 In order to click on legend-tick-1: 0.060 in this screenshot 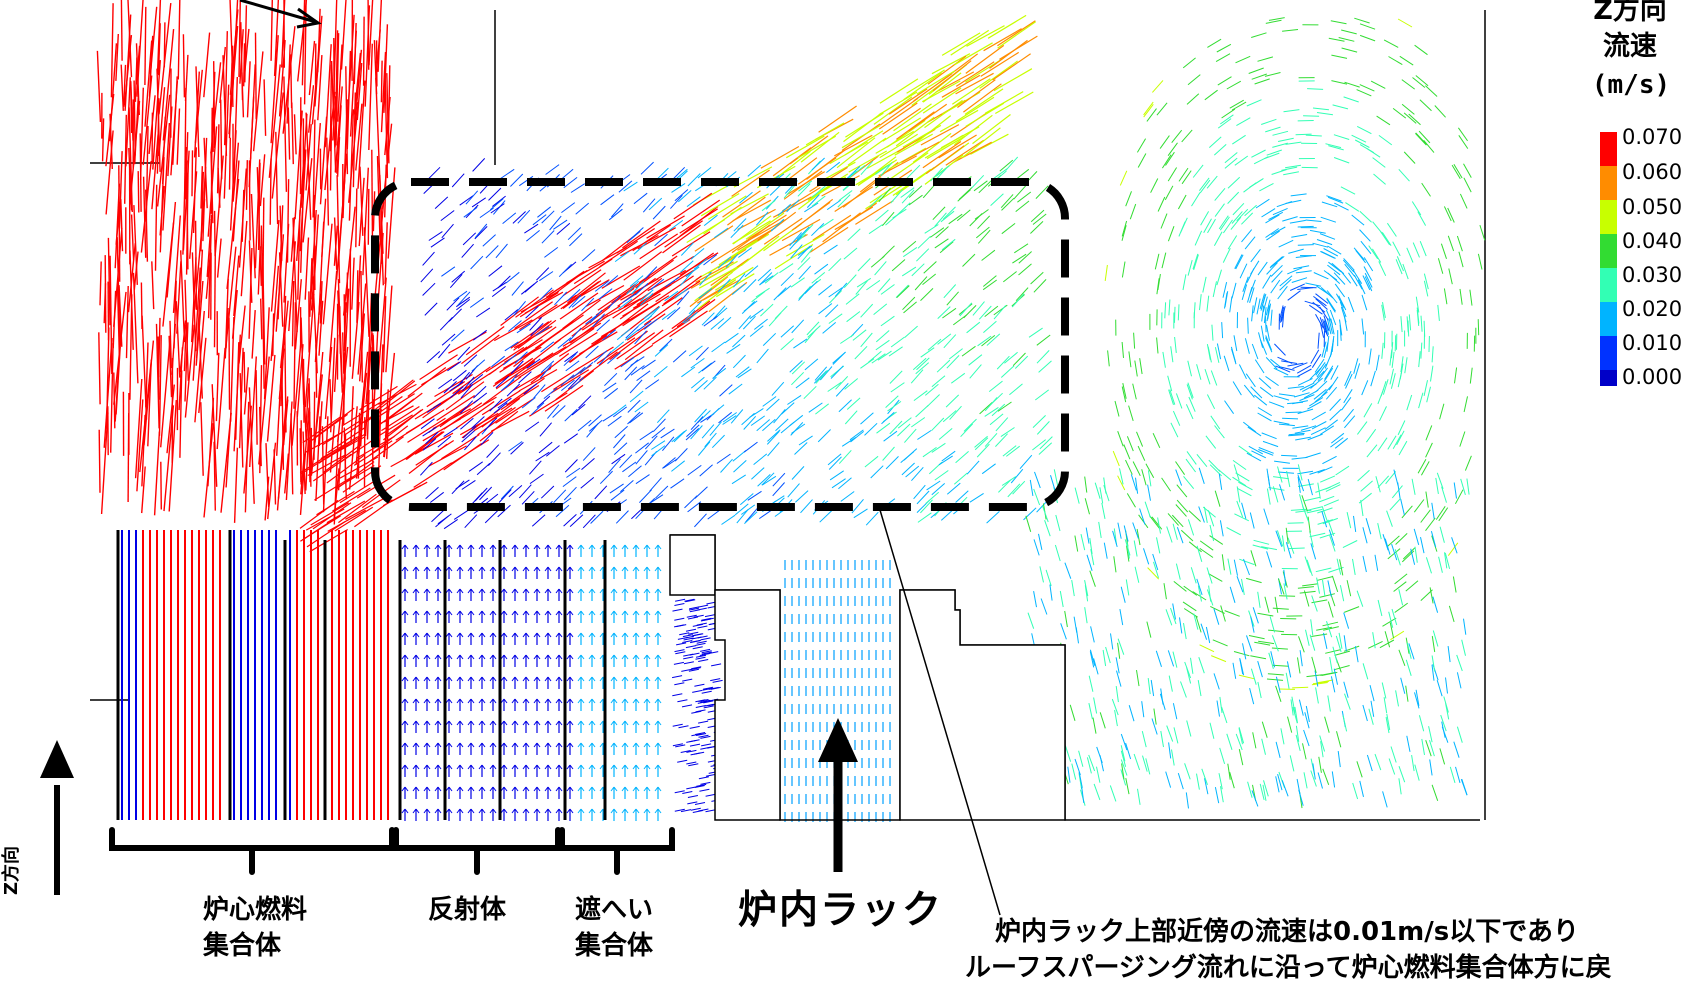, I will do `click(1652, 172)`.